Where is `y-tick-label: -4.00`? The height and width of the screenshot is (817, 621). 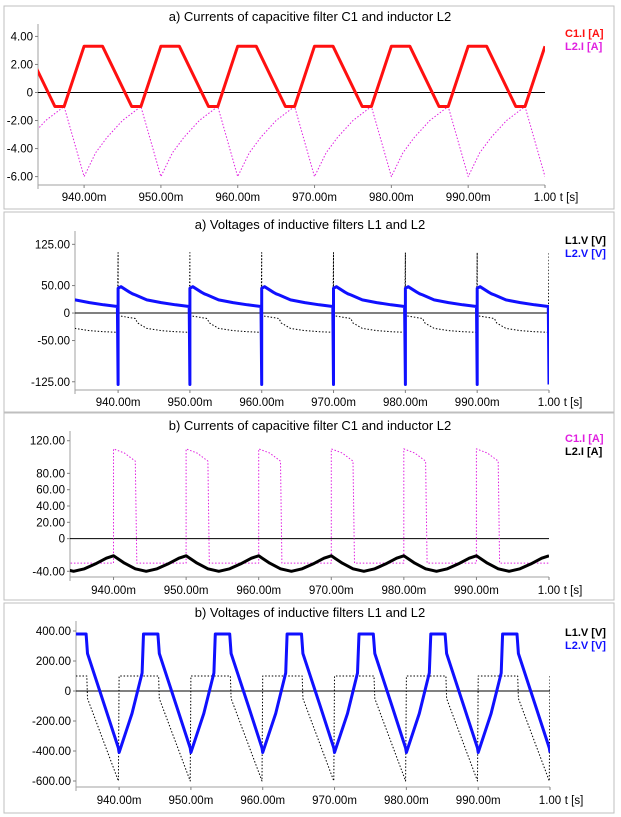 y-tick-label: -4.00 is located at coordinates (20, 150).